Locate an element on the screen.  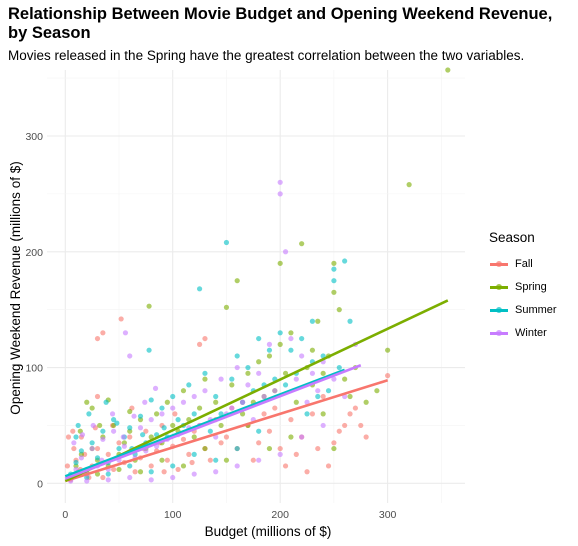
legend-title: Season is located at coordinates (512, 237).